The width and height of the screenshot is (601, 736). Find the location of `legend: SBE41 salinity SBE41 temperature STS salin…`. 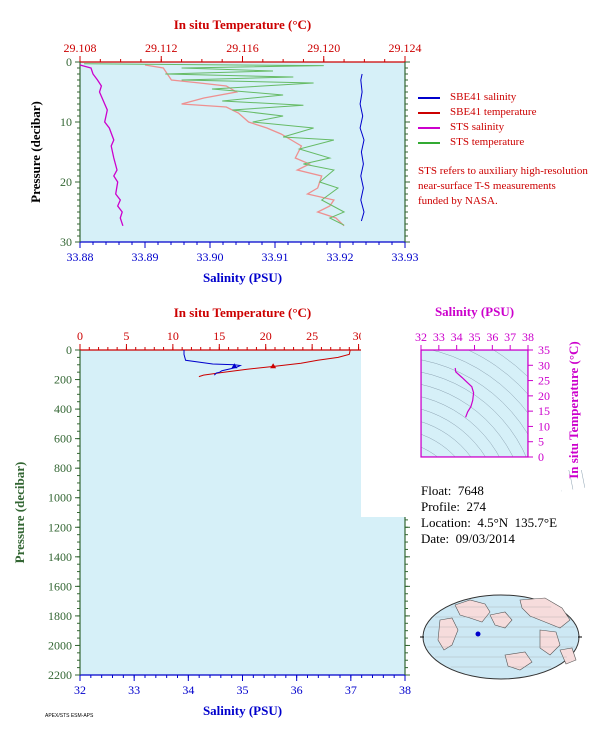

legend: SBE41 salinity SBE41 temperature STS salin… is located at coordinates (477, 120).